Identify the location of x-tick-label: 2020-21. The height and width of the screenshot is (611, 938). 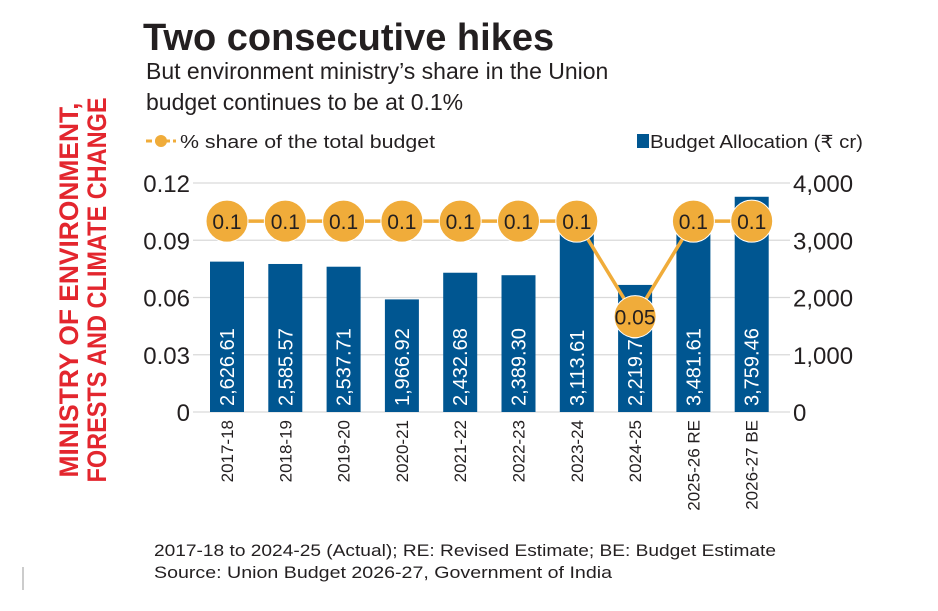
(402, 451).